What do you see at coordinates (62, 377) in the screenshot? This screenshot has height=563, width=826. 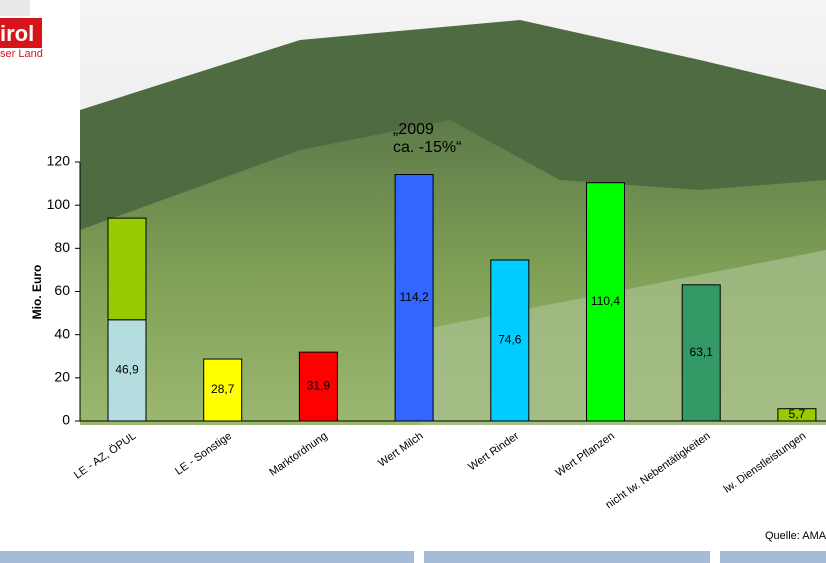 I see `y-tick-label: 20` at bounding box center [62, 377].